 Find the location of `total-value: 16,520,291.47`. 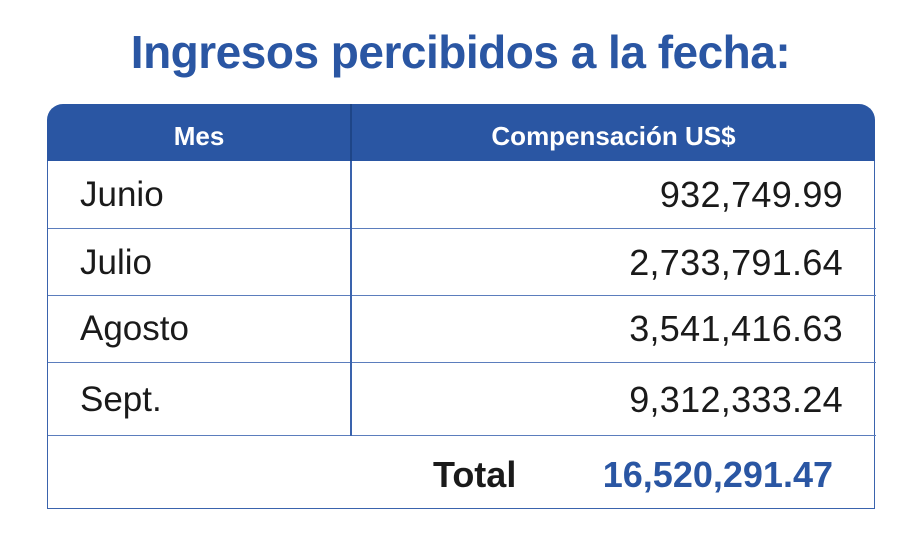

total-value: 16,520,291.47 is located at coordinates (717, 474).